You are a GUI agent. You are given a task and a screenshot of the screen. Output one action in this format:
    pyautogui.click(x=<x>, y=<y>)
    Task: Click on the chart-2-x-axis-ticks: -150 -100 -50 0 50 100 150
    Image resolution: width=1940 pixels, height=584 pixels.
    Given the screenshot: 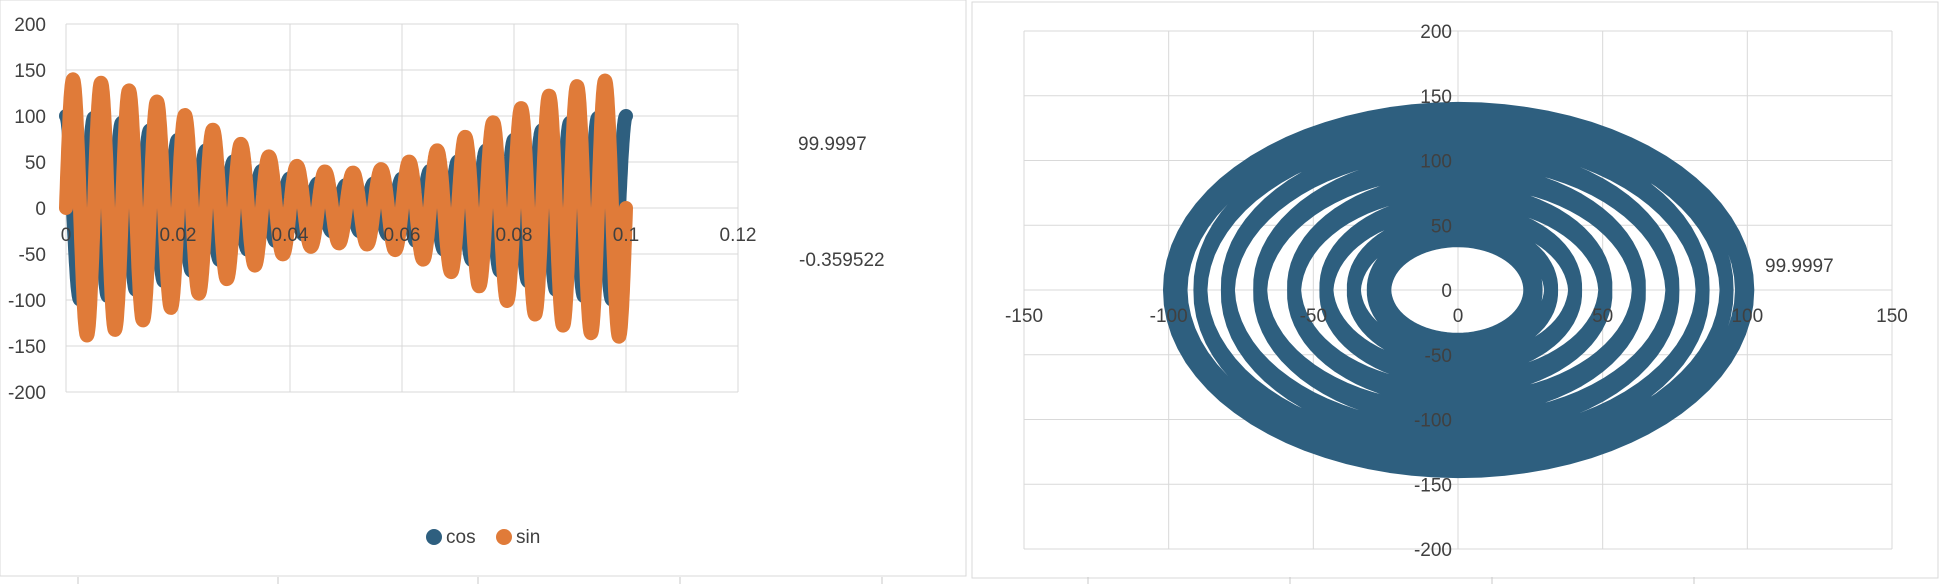 What is the action you would take?
    pyautogui.click(x=1456, y=316)
    